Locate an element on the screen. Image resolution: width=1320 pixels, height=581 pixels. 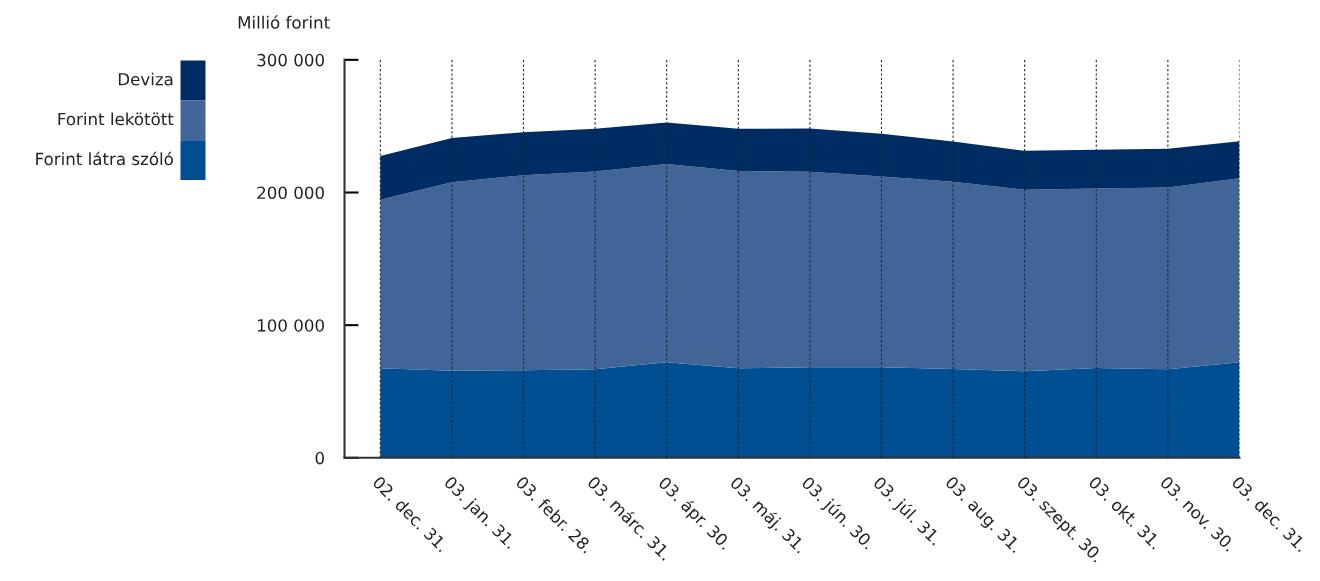
y-axis-title: Millió forint is located at coordinates (284, 22).